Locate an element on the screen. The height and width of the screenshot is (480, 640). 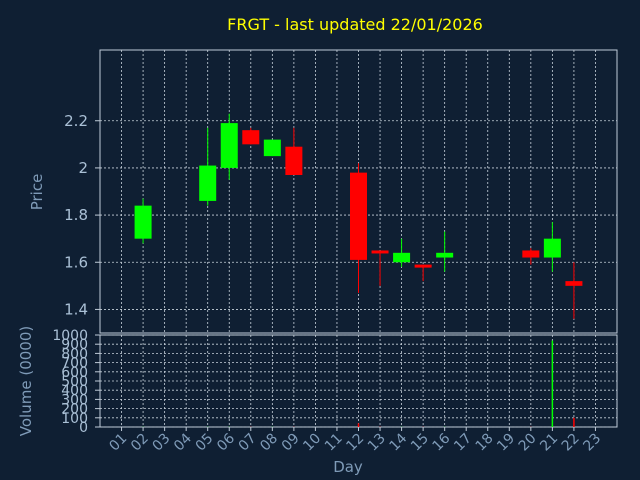
x-tick-label: 15 is located at coordinates (420, 443).